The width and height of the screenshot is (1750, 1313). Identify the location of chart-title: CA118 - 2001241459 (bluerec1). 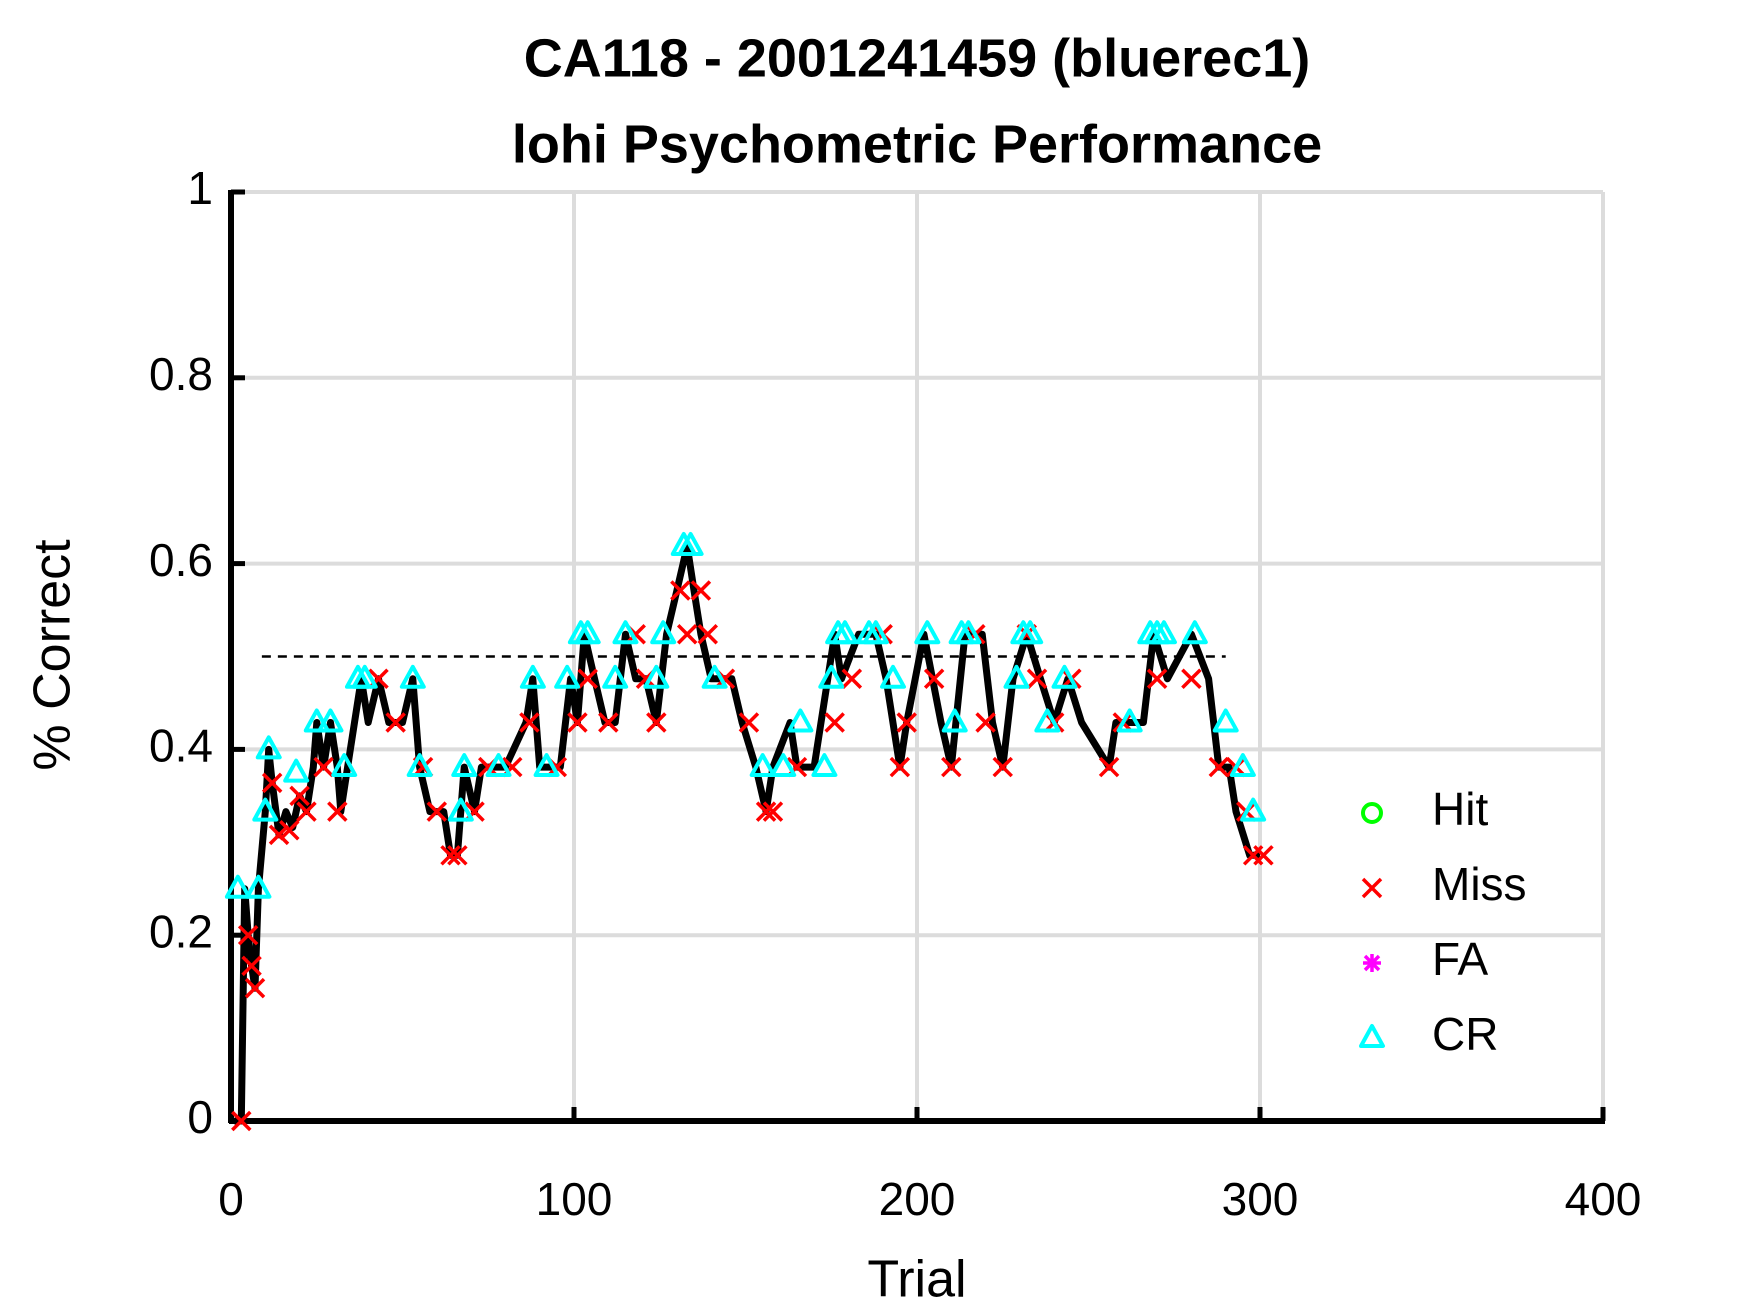
(917, 58).